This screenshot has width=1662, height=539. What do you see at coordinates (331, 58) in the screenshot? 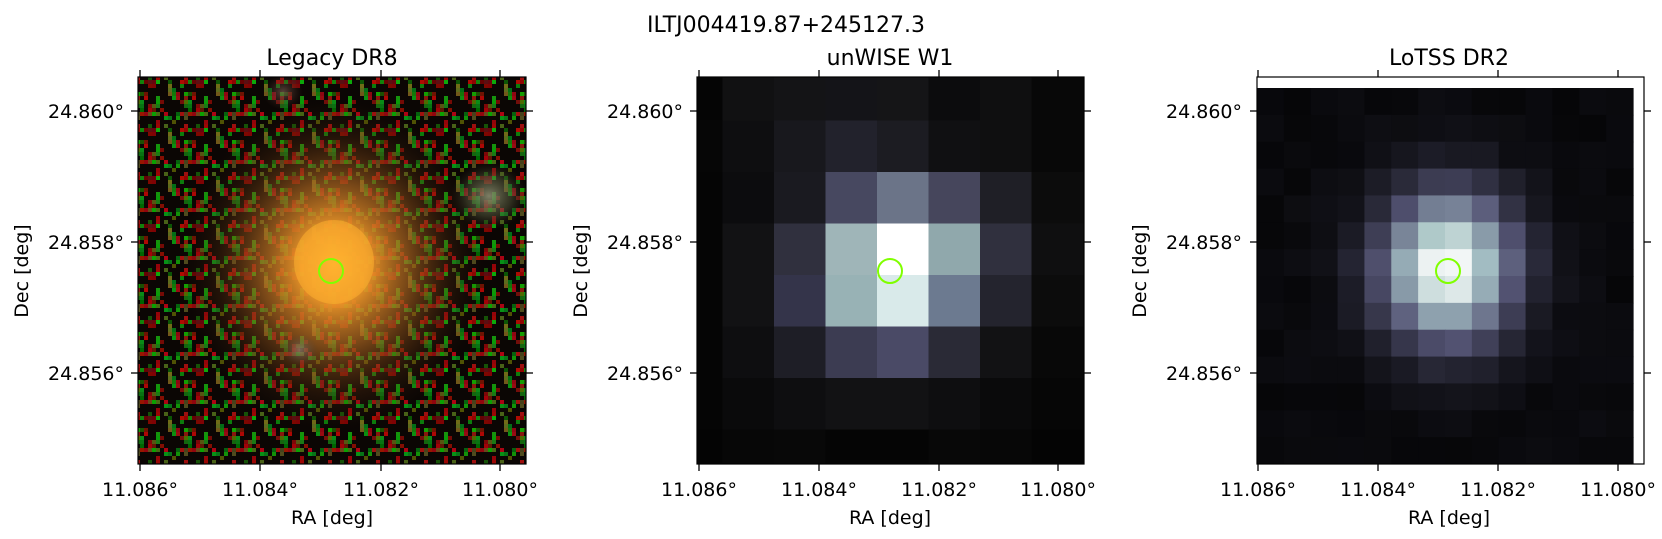
I see `panel-title: Legacy DR8` at bounding box center [331, 58].